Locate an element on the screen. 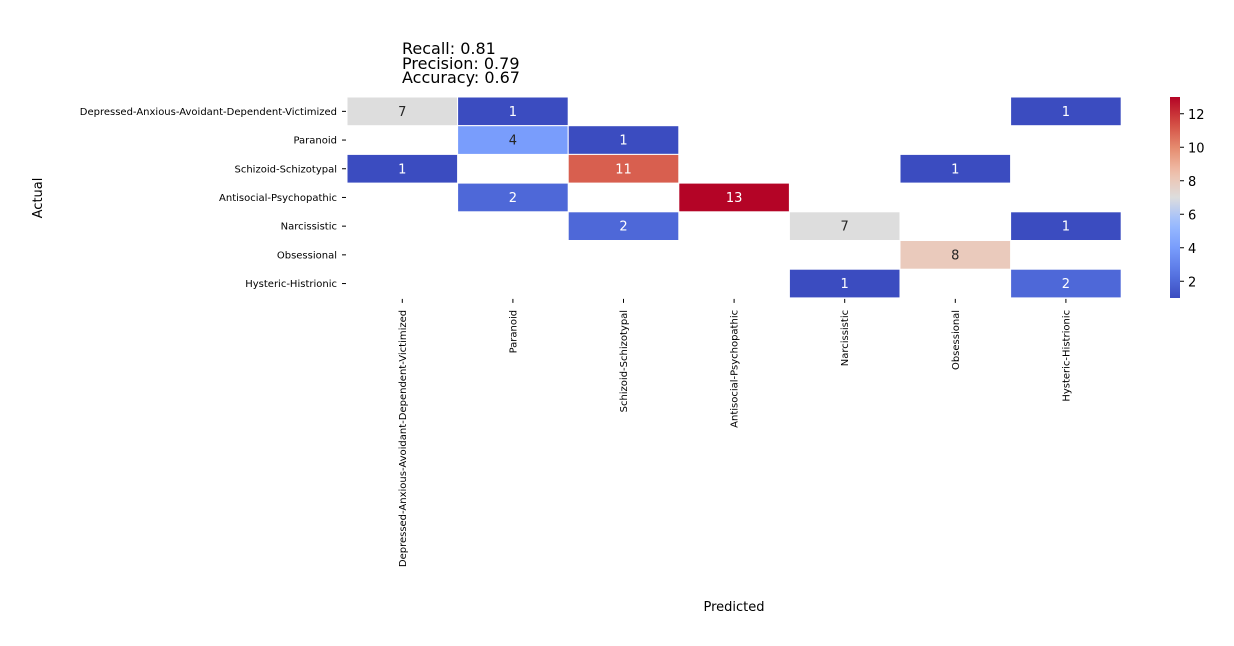  colorbar-tick-label: 10 is located at coordinates (1196, 148).